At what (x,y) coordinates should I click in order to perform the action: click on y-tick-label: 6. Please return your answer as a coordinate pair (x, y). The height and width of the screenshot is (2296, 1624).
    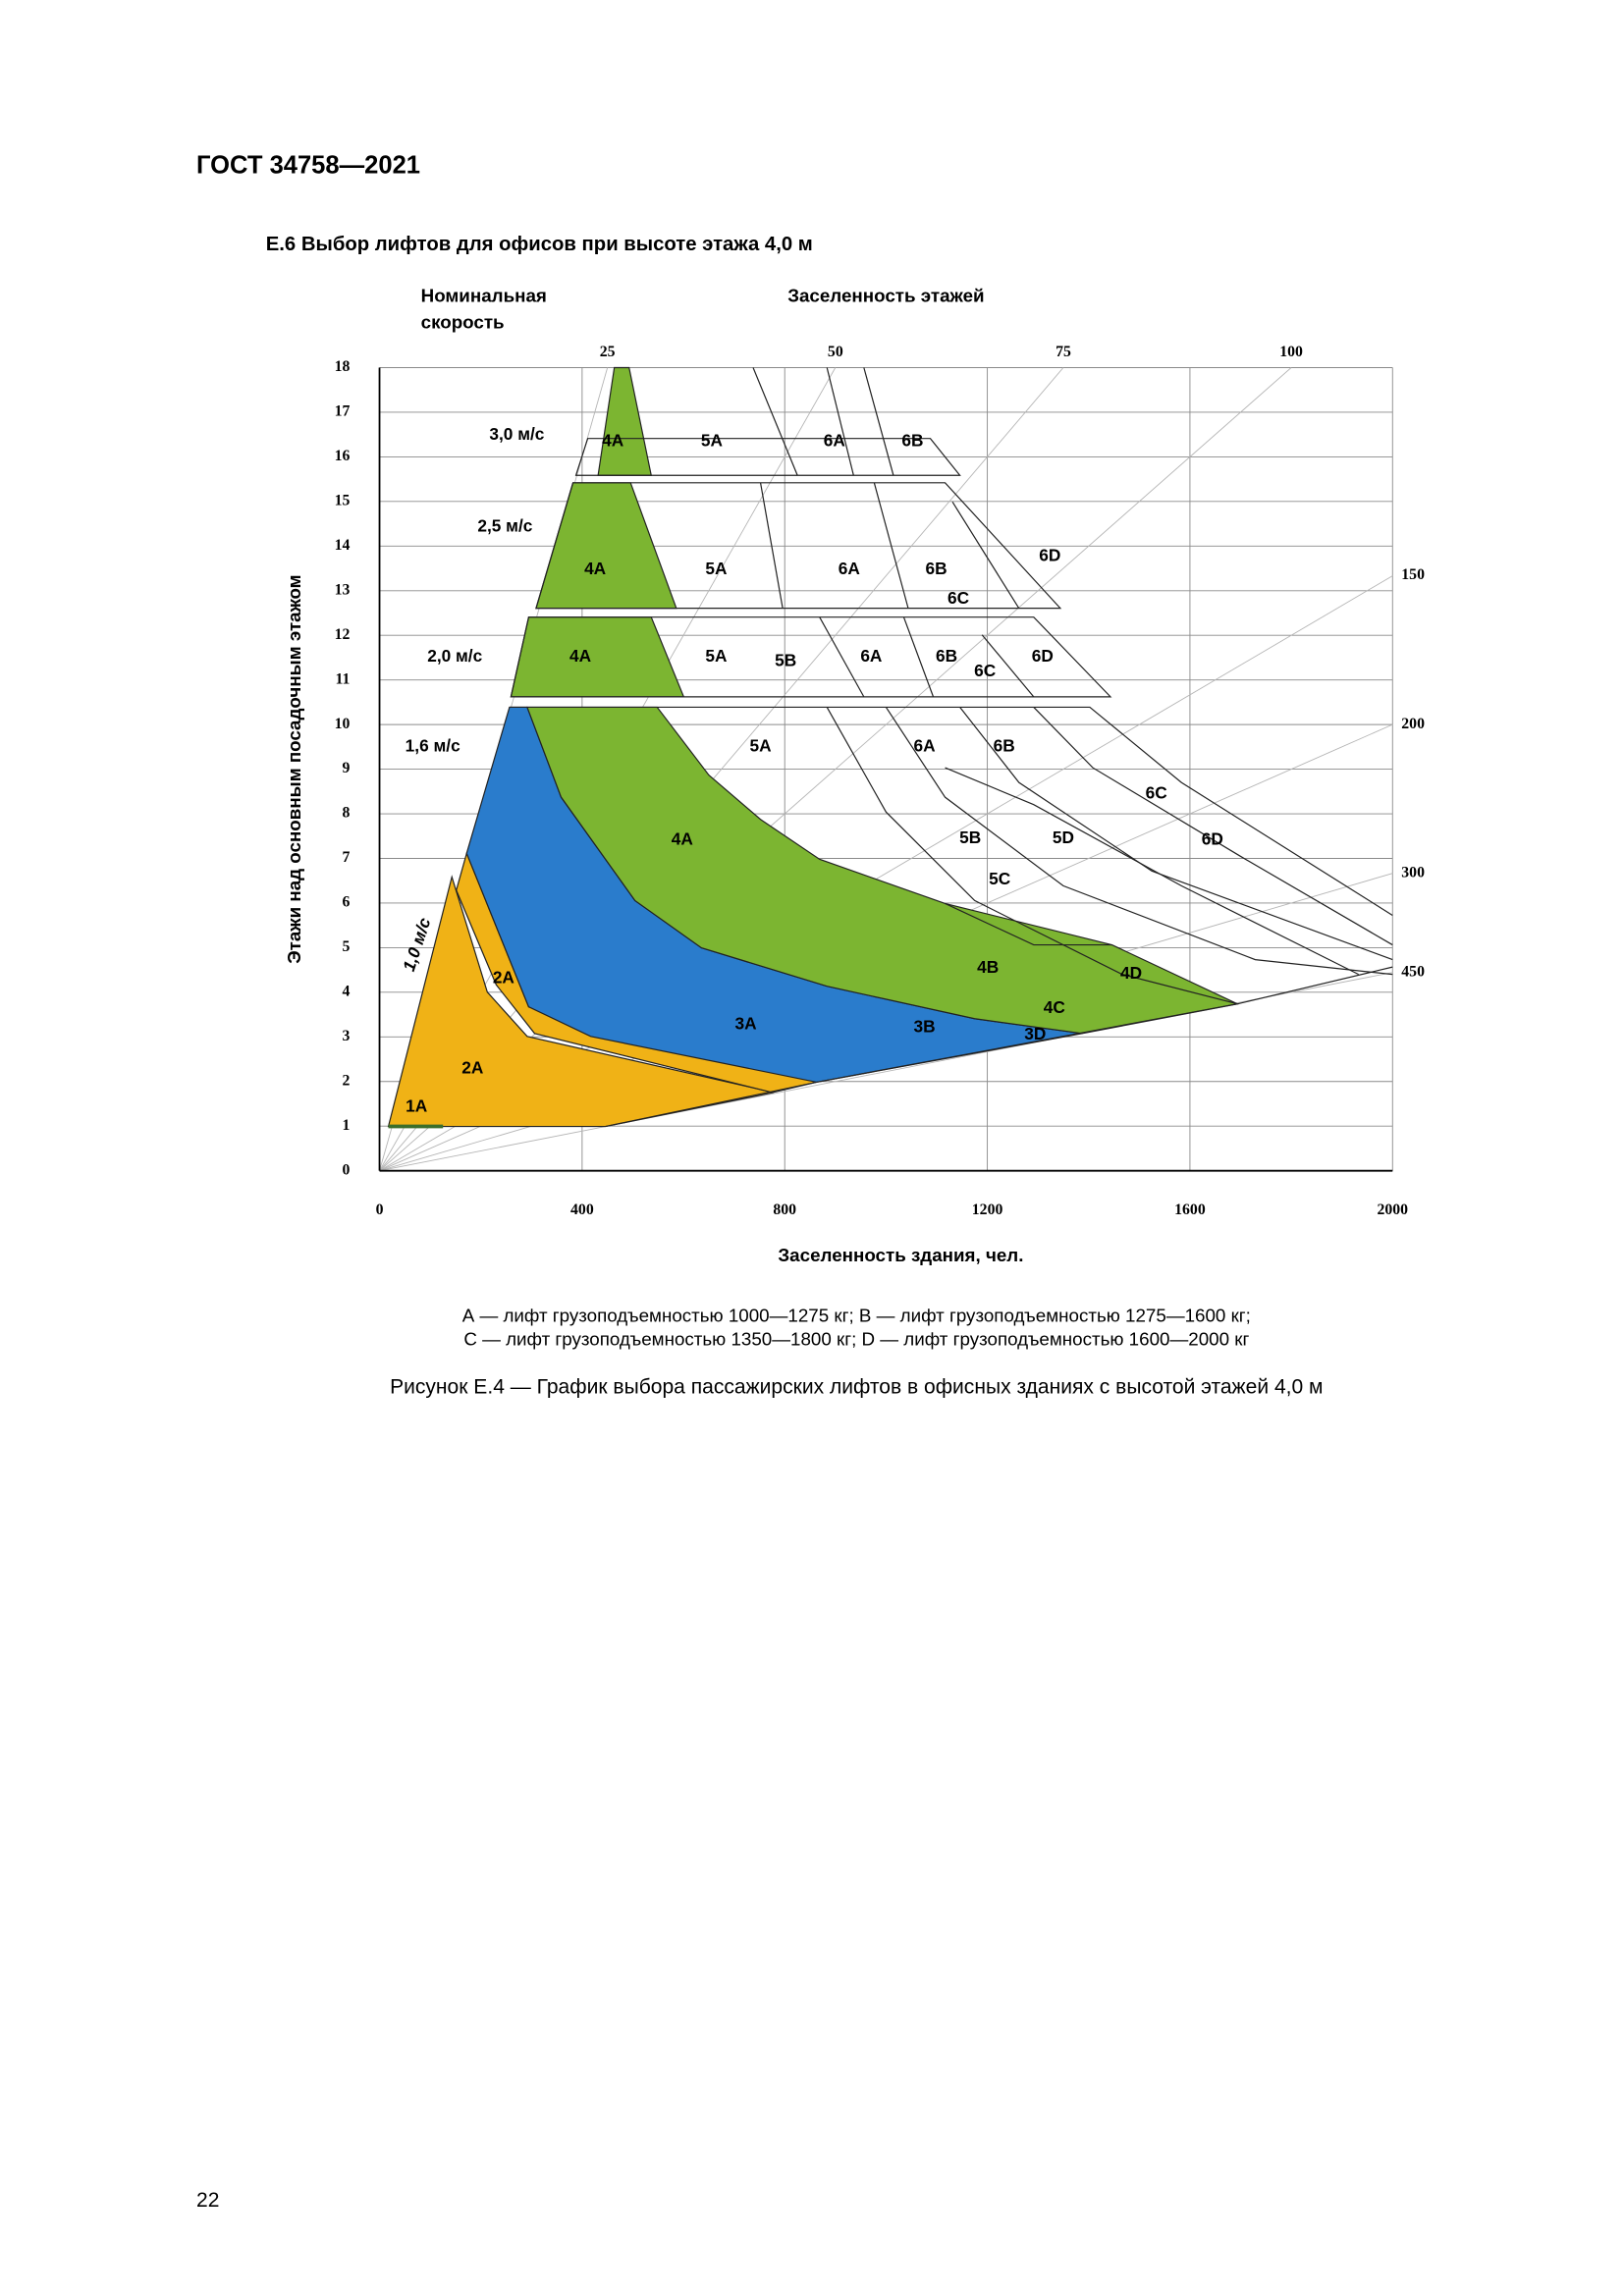
    Looking at the image, I should click on (347, 902).